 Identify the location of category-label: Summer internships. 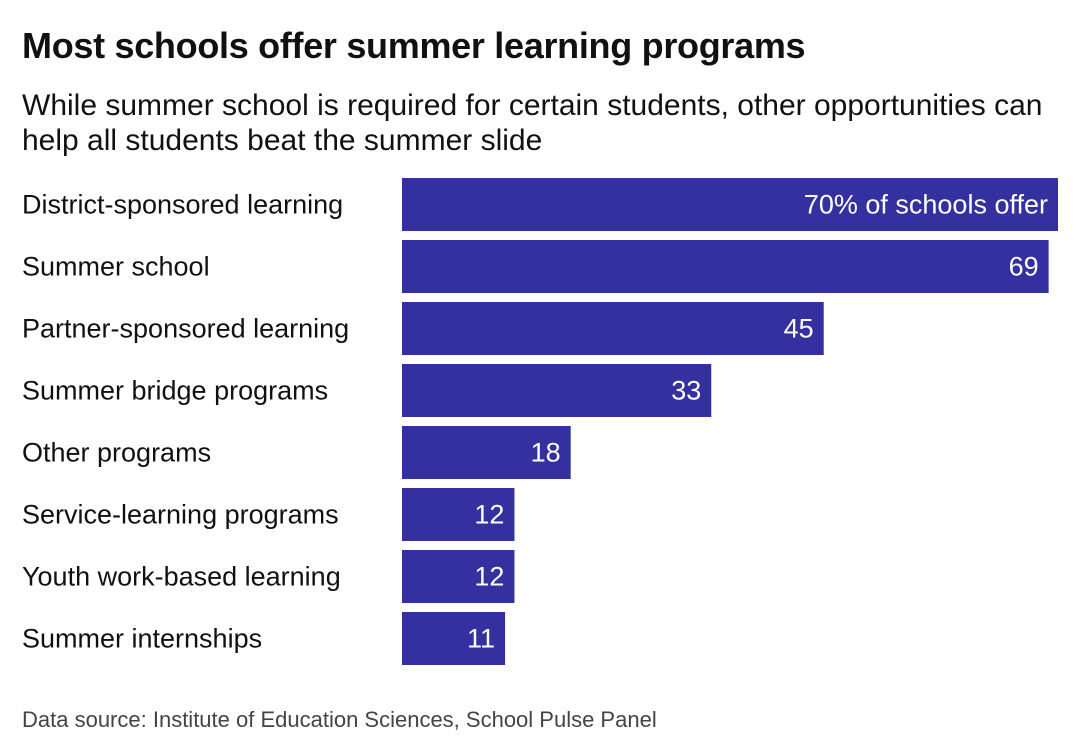
(142, 639).